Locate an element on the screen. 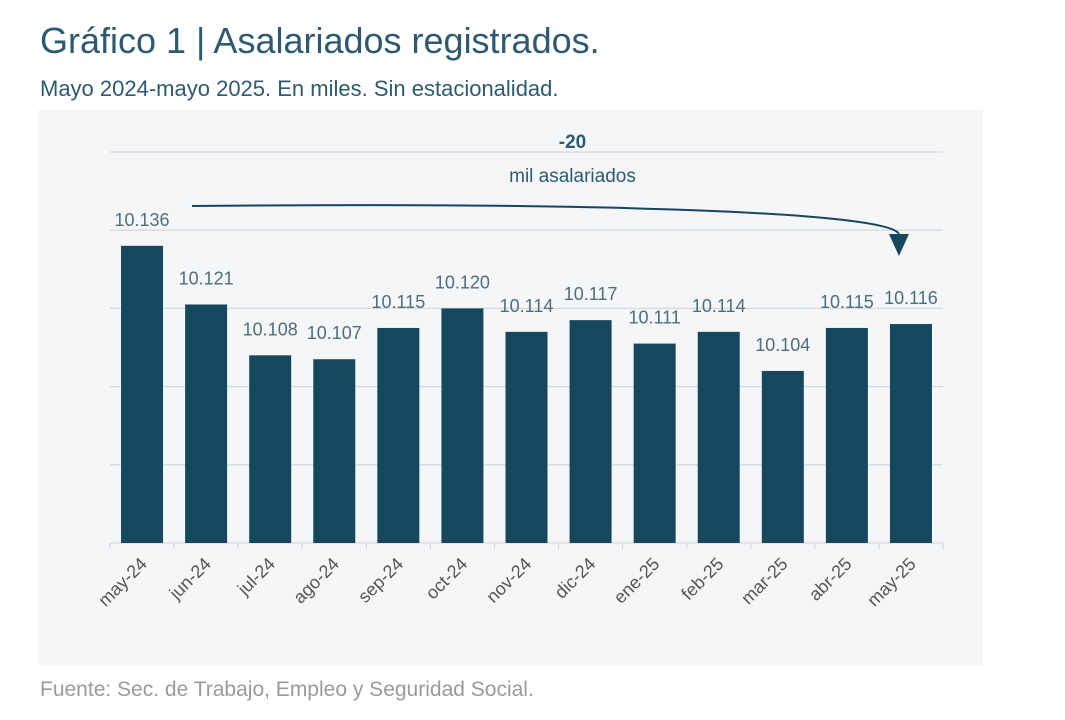 The image size is (1065, 720). annotation-text: mil asalariados is located at coordinates (572, 176).